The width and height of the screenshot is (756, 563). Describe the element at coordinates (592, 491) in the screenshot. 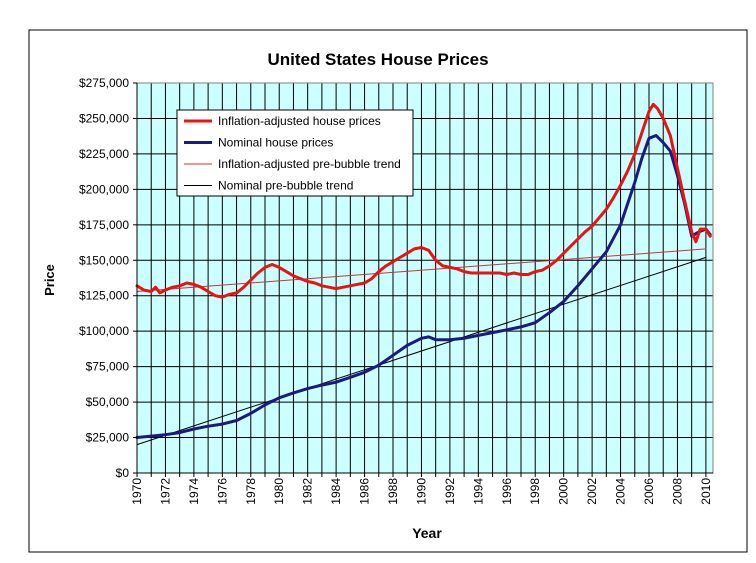

I see `x-tick-label: 2002` at that location.